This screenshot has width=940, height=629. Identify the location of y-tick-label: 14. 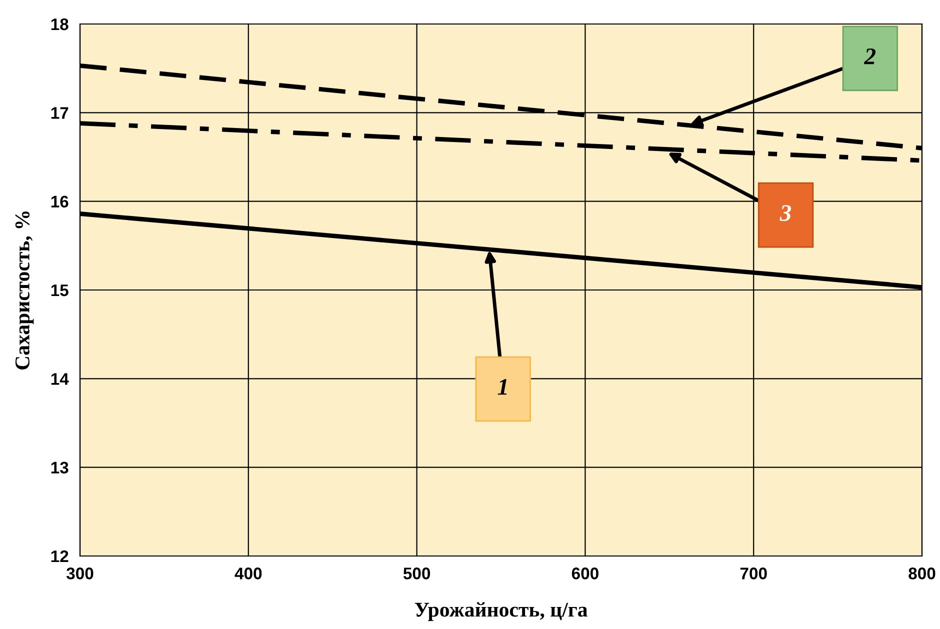
(60, 379).